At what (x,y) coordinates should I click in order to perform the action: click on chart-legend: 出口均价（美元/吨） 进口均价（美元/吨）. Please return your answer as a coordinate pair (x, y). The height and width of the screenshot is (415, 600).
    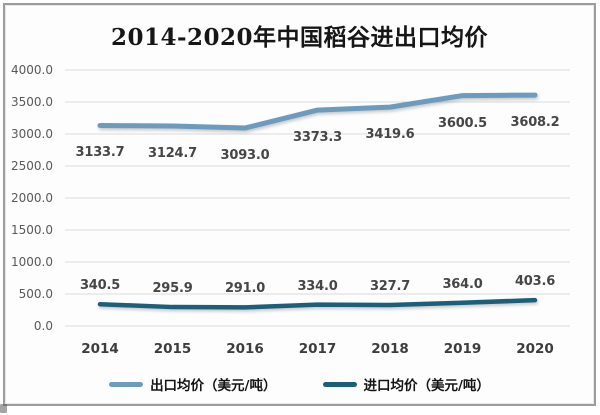
    Looking at the image, I should click on (299, 384).